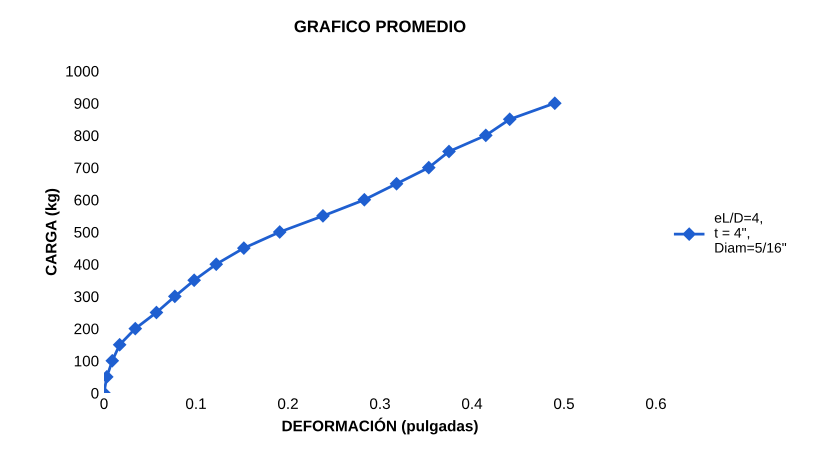 The width and height of the screenshot is (839, 468). What do you see at coordinates (564, 404) in the screenshot?
I see `x-tick-label: 0.5` at bounding box center [564, 404].